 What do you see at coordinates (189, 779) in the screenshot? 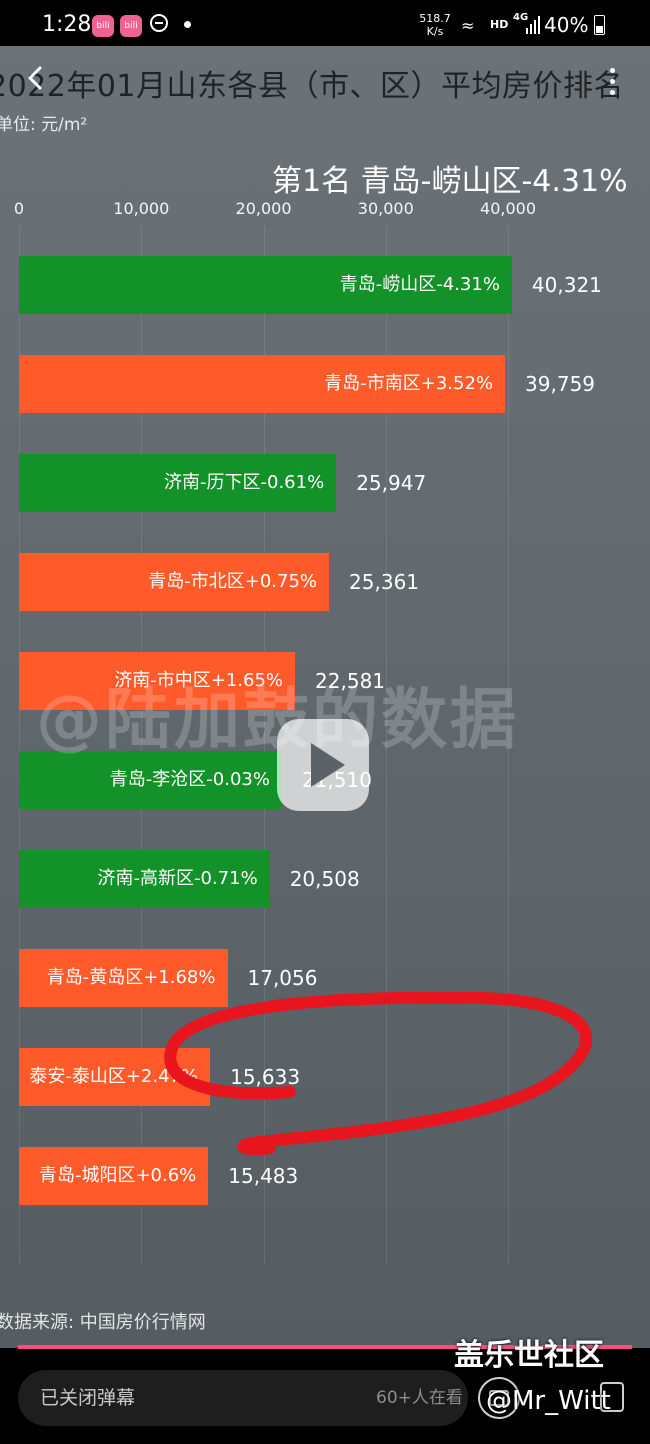
I see `bar-label: 青岛-李沧区-0.03%` at bounding box center [189, 779].